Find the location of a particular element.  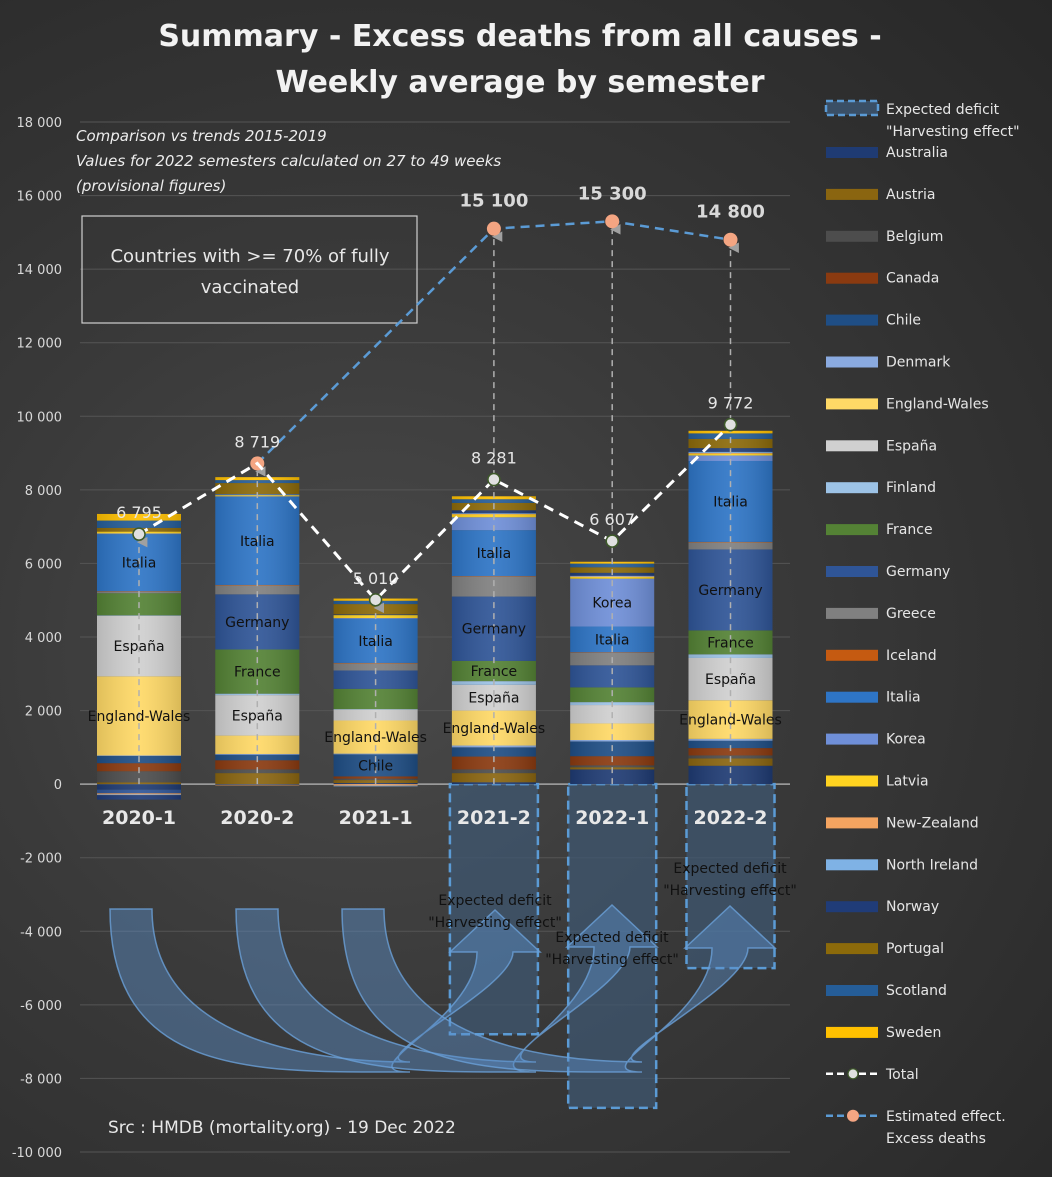

legend-swatch-denmark is located at coordinates (852, 362).